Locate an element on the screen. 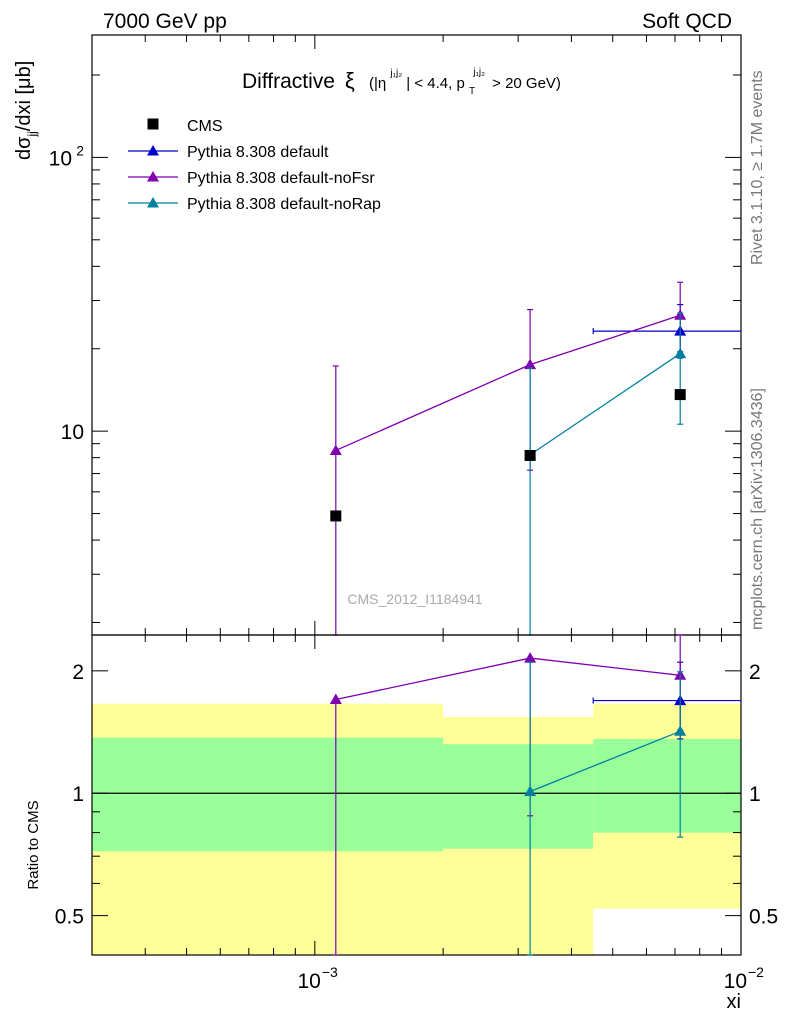 Image resolution: width=786 pixels, height=1024 pixels. ratio-line-pythia-8-308-default-norap is located at coordinates (605, 761).